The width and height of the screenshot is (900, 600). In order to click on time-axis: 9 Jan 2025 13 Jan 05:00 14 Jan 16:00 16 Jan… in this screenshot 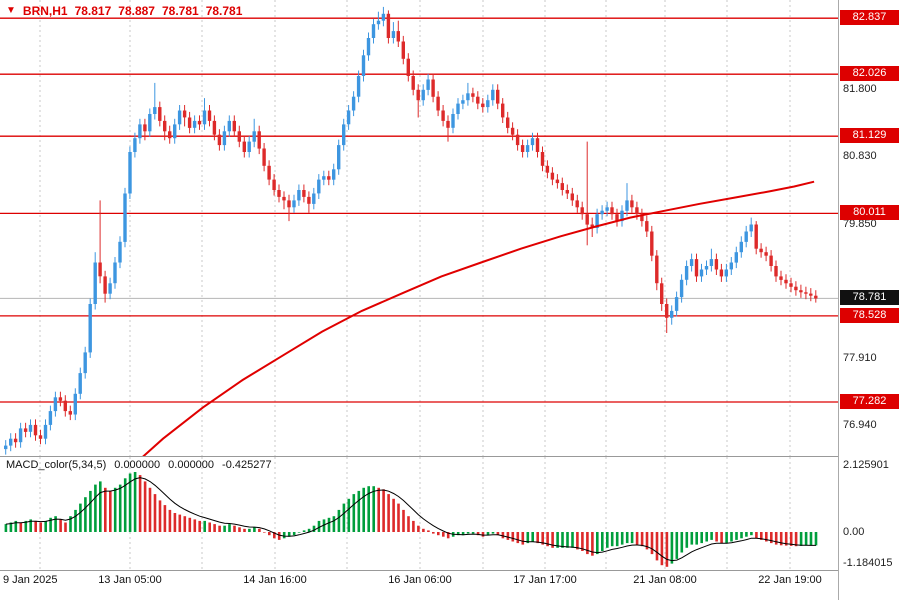, I will do `click(419, 585)`.